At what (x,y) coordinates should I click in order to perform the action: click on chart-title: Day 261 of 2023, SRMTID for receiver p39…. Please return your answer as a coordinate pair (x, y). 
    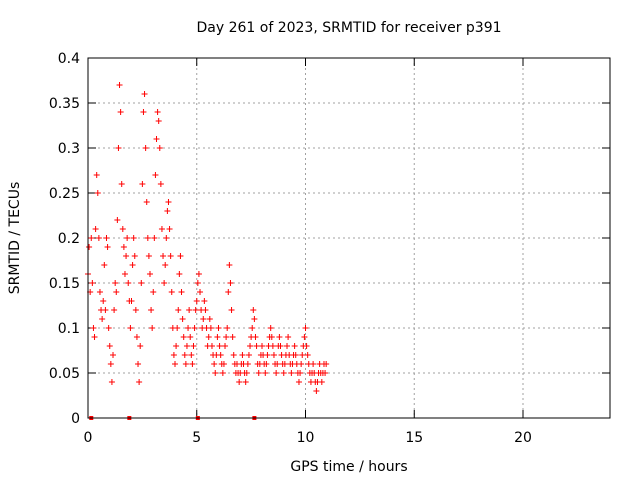
    Looking at the image, I should click on (348, 28).